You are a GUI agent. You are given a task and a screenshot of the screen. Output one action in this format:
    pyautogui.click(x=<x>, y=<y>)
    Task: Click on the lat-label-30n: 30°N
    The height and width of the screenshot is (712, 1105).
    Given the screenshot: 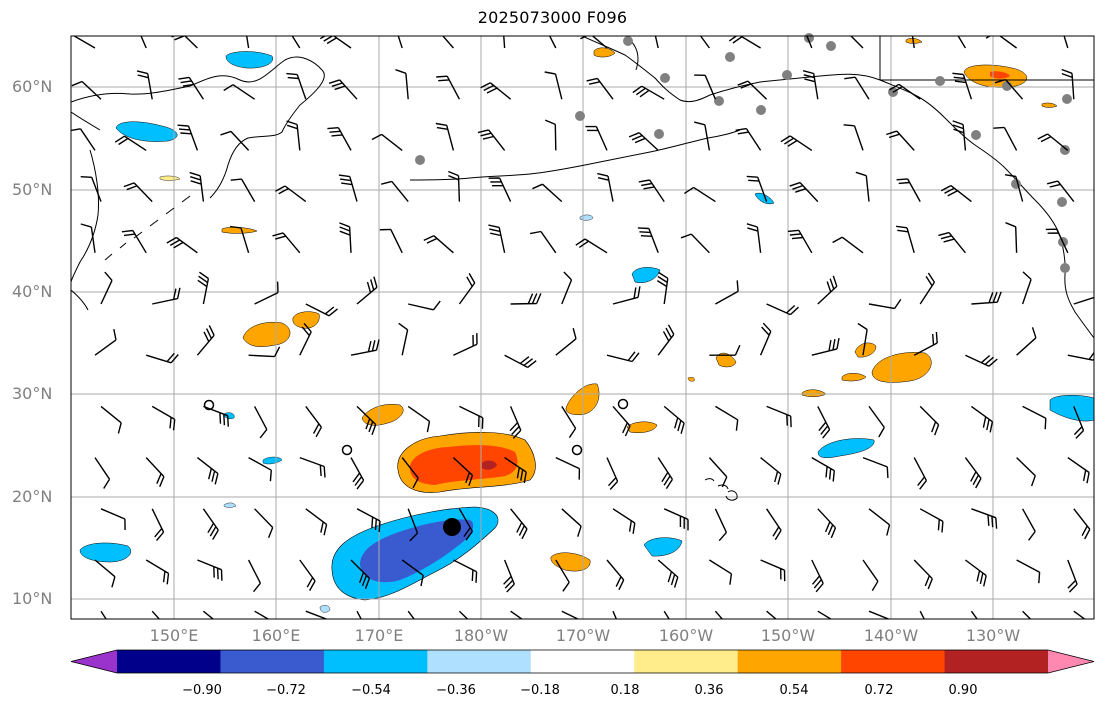 What is the action you would take?
    pyautogui.click(x=32, y=393)
    